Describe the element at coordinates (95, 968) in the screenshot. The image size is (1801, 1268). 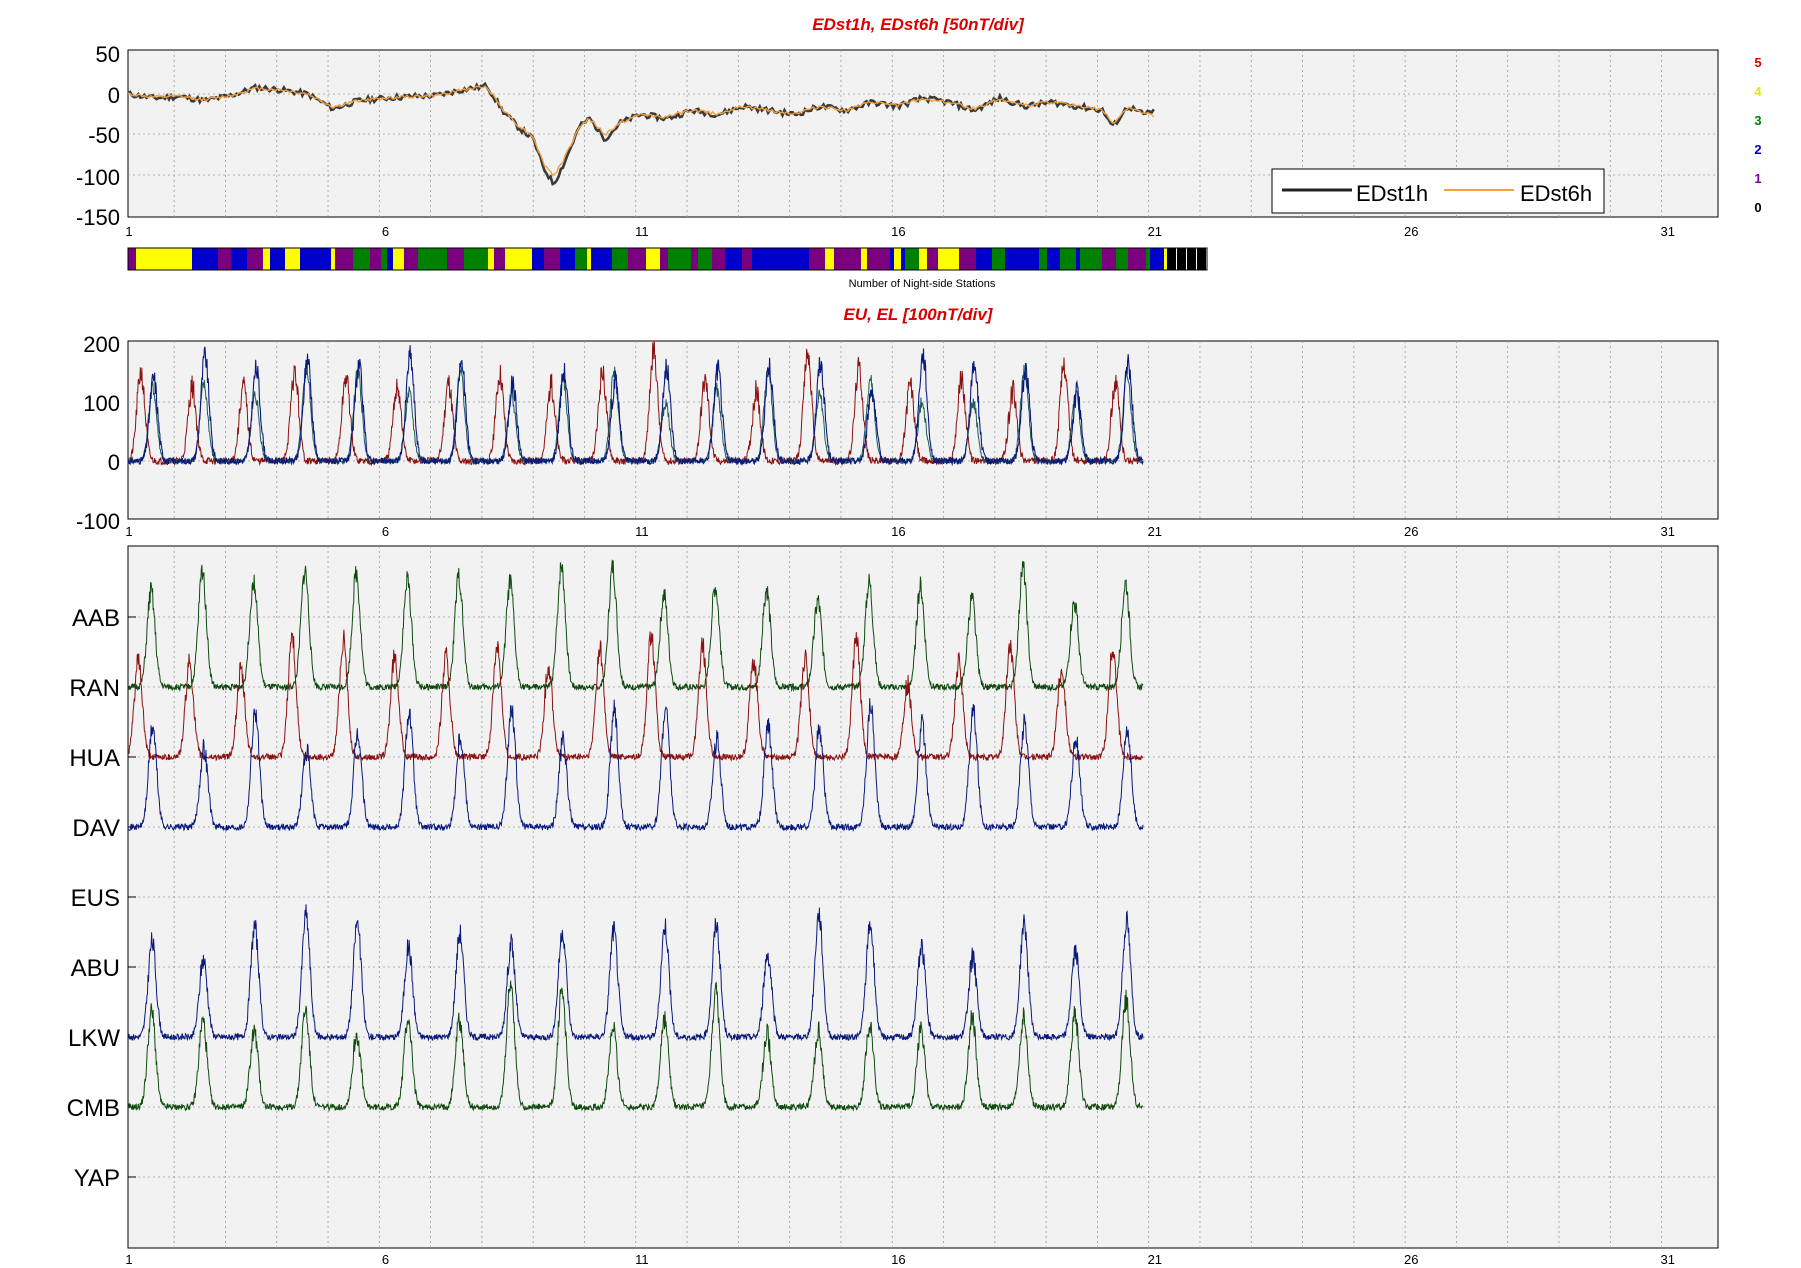
I see `station-label: ABU` at that location.